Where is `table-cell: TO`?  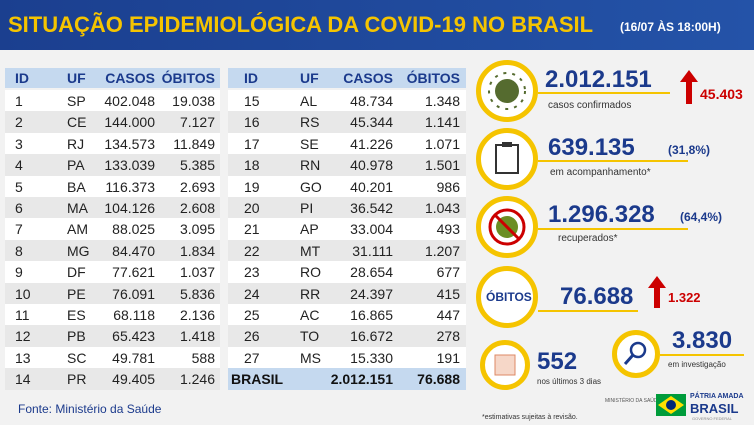 table-cell: TO is located at coordinates (310, 336).